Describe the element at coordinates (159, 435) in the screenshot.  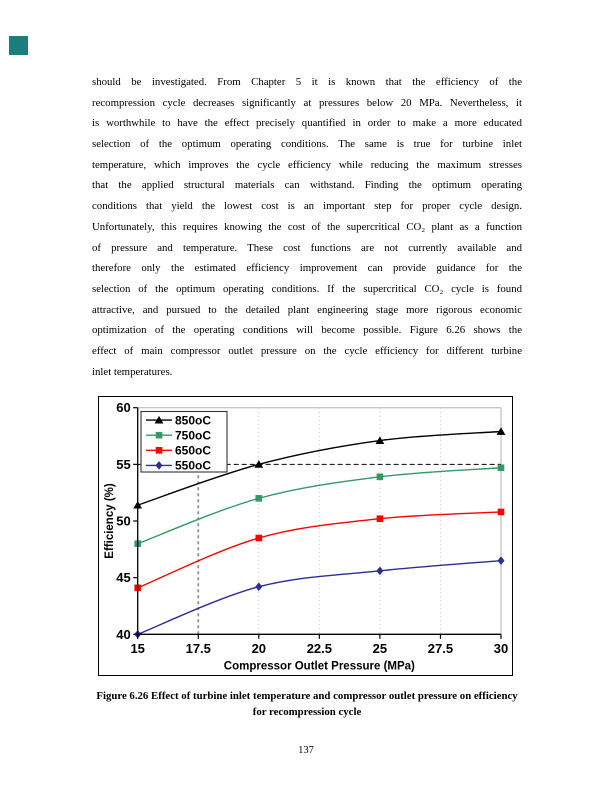
I see `legend-marker-750oC` at that location.